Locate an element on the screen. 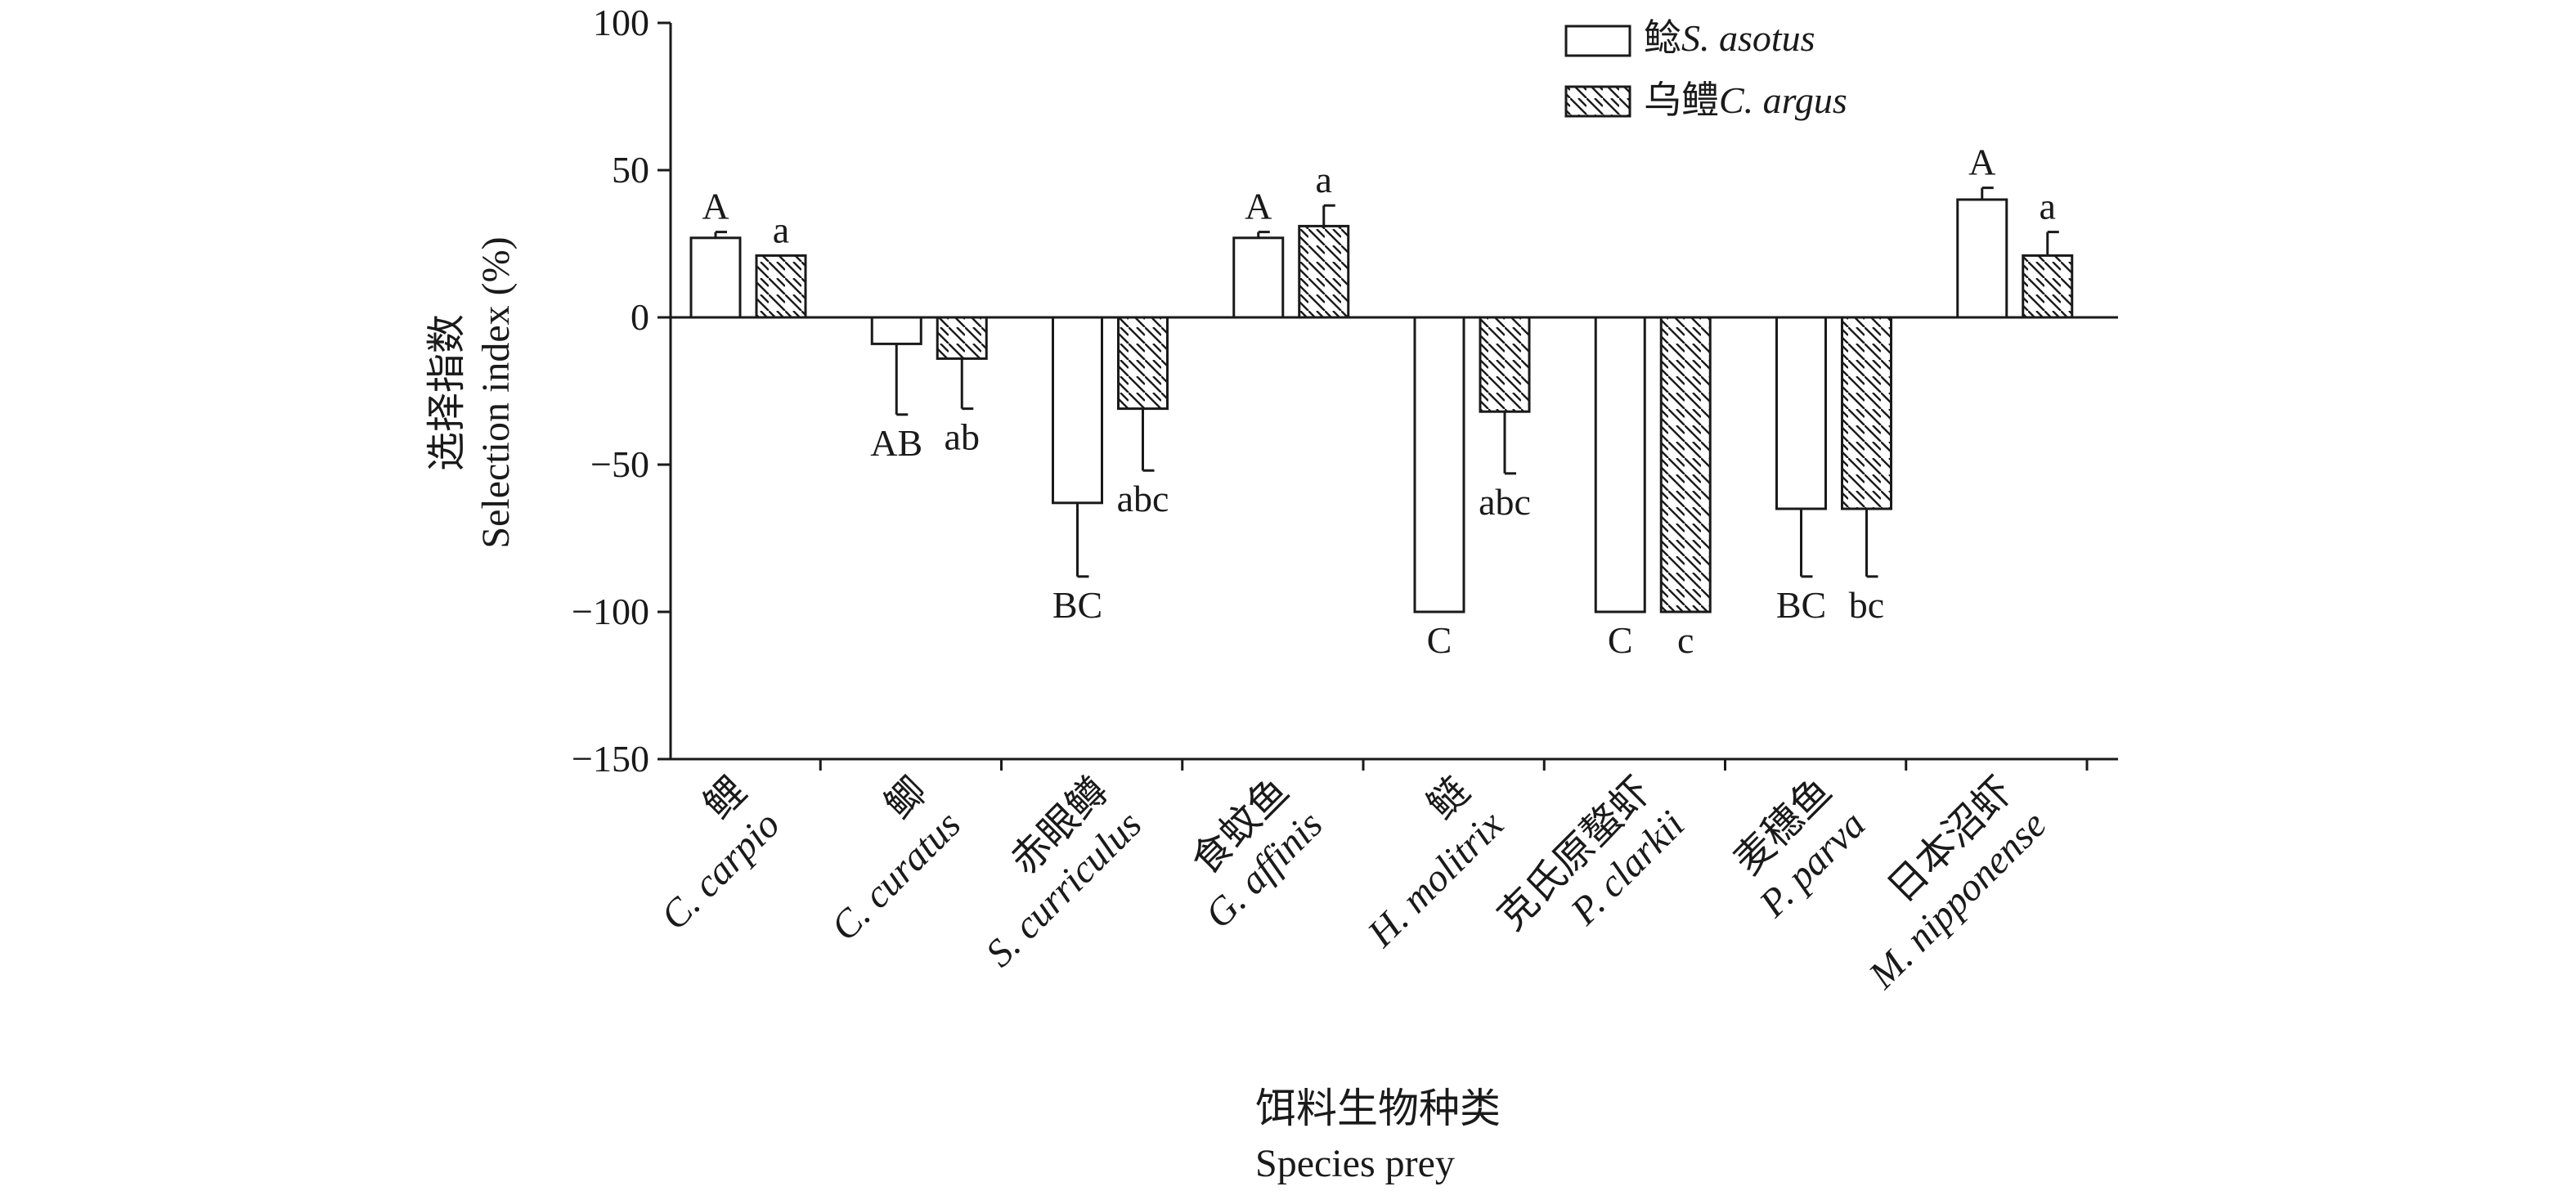 The width and height of the screenshot is (2576, 1200). category-label: 鲤C. carpio is located at coordinates (720, 853).